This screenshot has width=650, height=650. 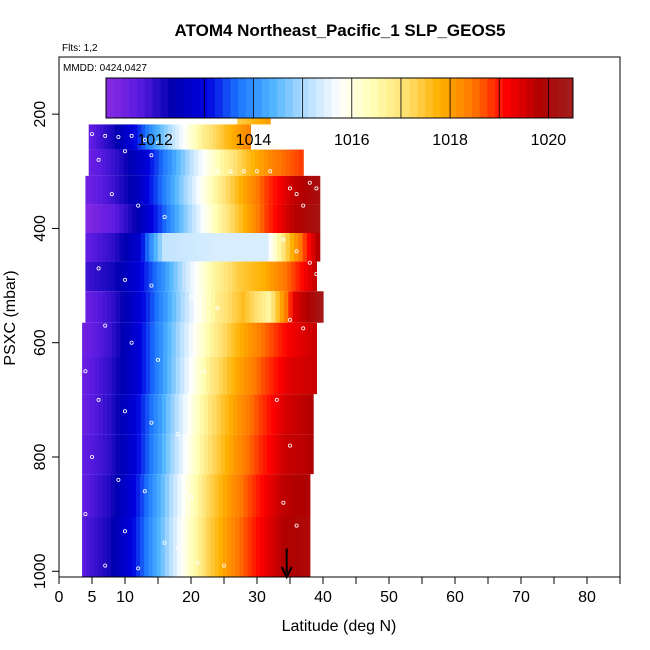 What do you see at coordinates (40, 114) in the screenshot?
I see `y-tick-label: 200` at bounding box center [40, 114].